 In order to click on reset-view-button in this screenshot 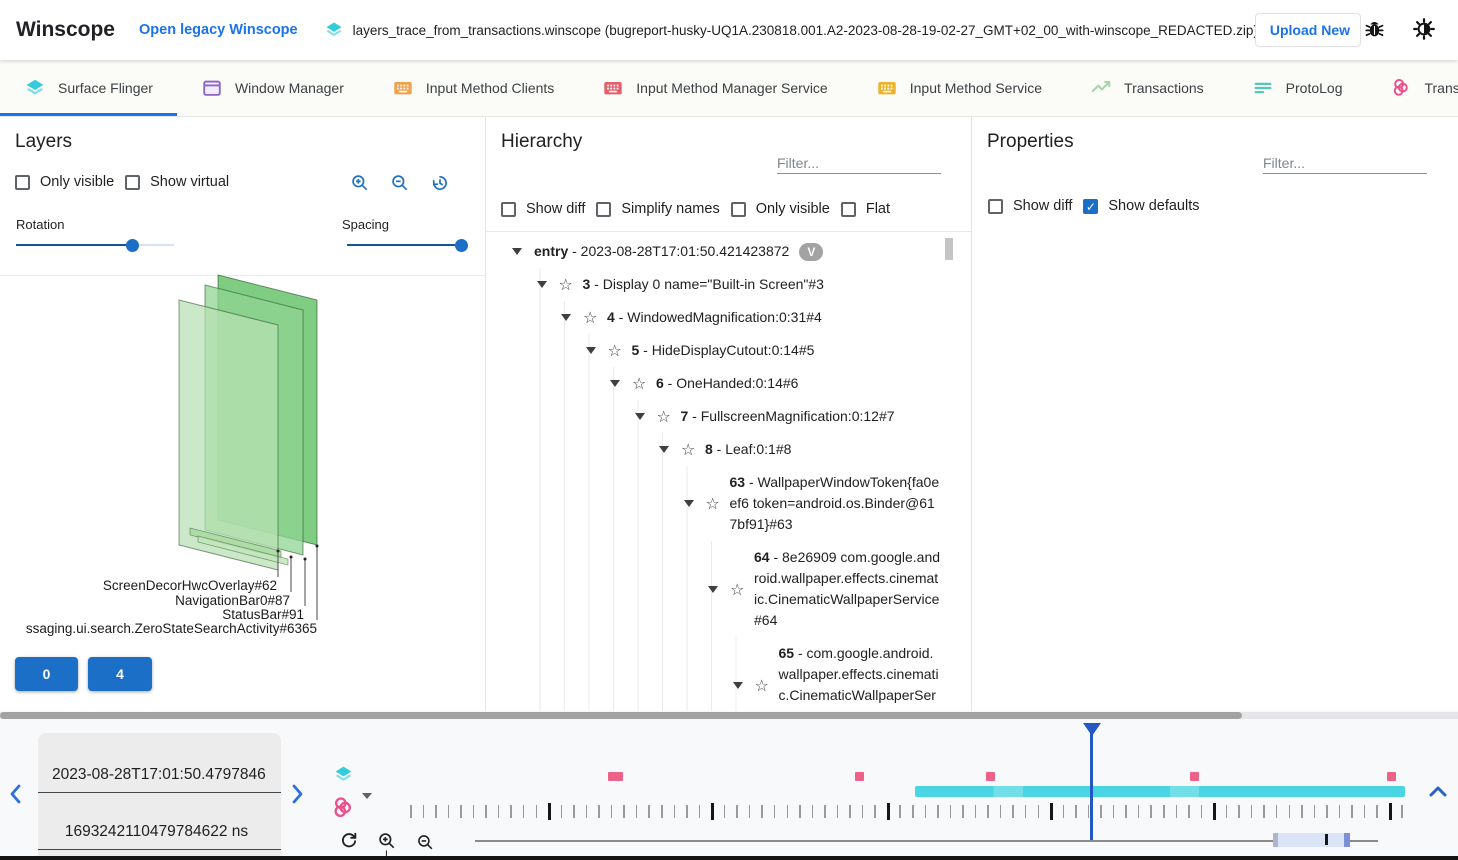, I will do `click(440, 184)`.